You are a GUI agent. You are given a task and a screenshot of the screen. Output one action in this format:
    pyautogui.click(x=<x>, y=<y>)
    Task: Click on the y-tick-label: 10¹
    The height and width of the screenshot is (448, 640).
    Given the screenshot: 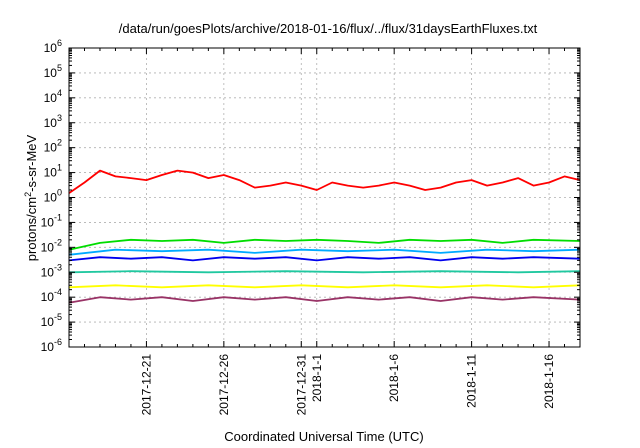 What is the action you would take?
    pyautogui.click(x=53, y=171)
    